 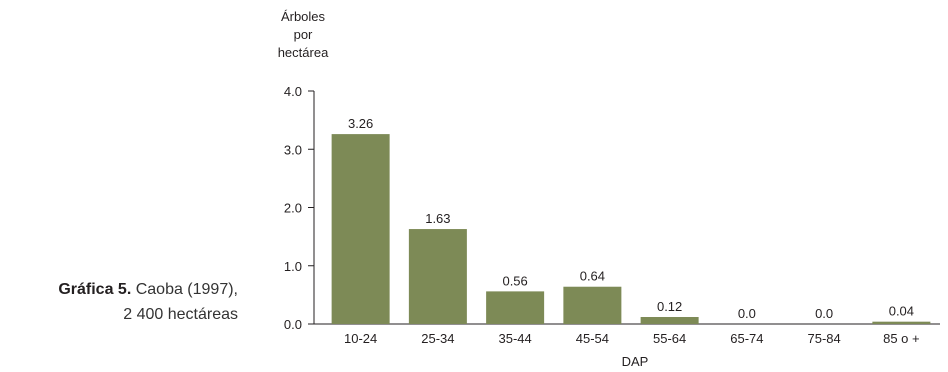 What do you see at coordinates (303, 16) in the screenshot?
I see `y-axis-label-line-1: Árboles` at bounding box center [303, 16].